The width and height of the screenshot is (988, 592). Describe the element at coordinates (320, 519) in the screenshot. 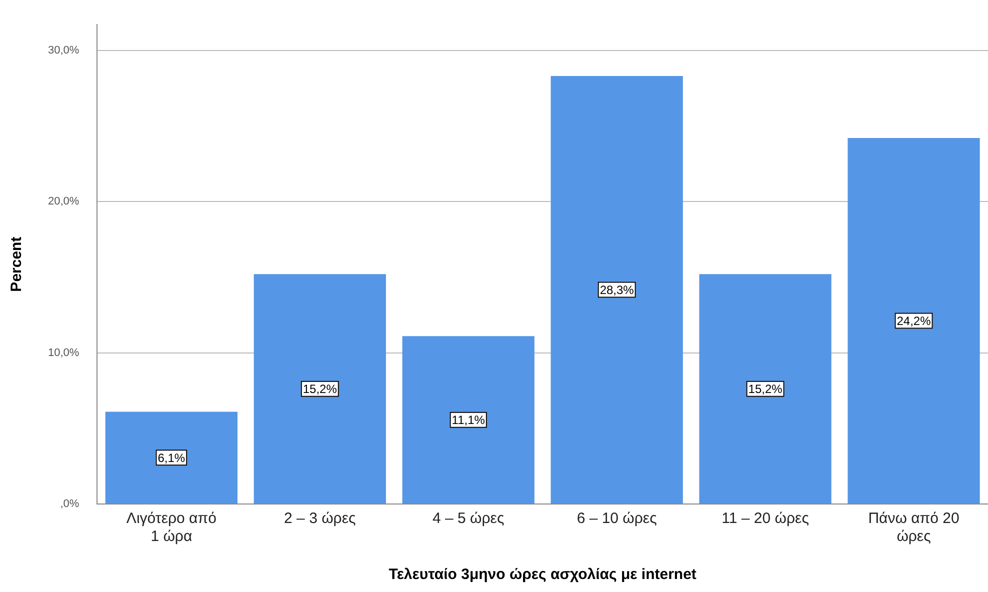

I see `x-tick-label: 2 – 3 ώρες` at that location.